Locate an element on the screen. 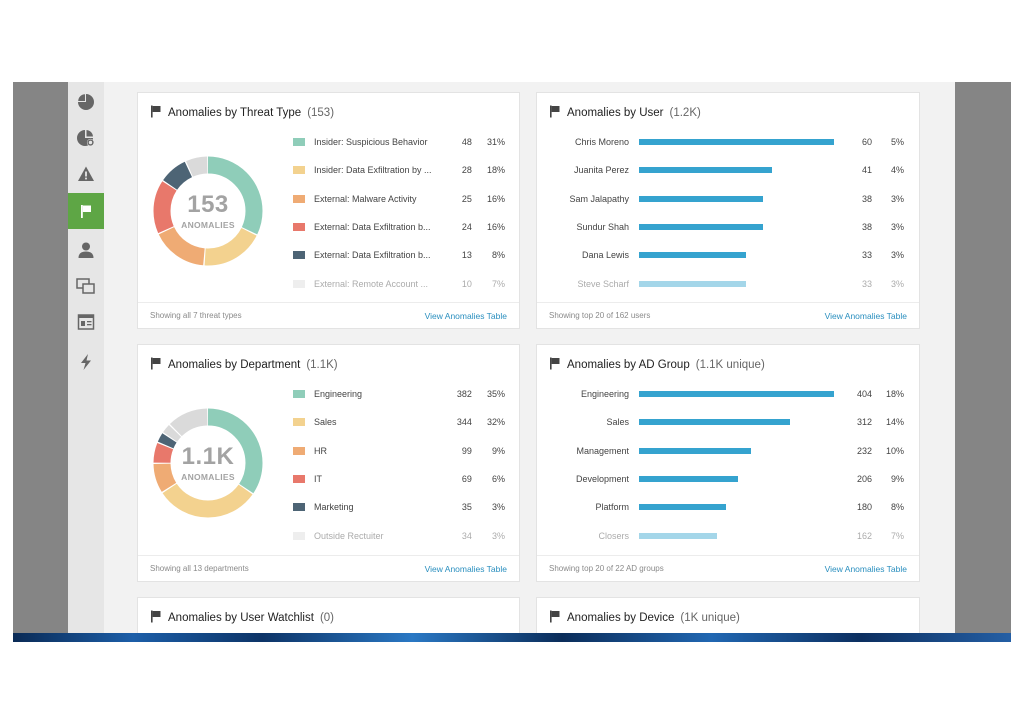 The height and width of the screenshot is (724, 1024). sidebar-item-users is located at coordinates (86, 250).